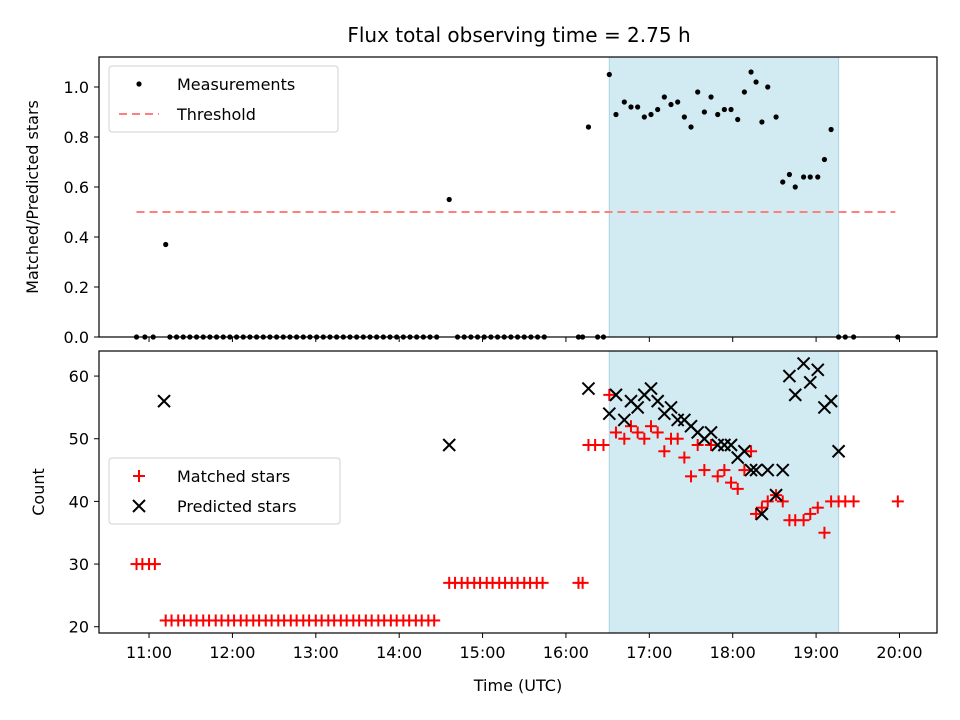  Describe the element at coordinates (81, 212) in the screenshot. I see `top-y-ticks: 0.0 0.2 0.4 0.6 0.8 1.0` at that location.